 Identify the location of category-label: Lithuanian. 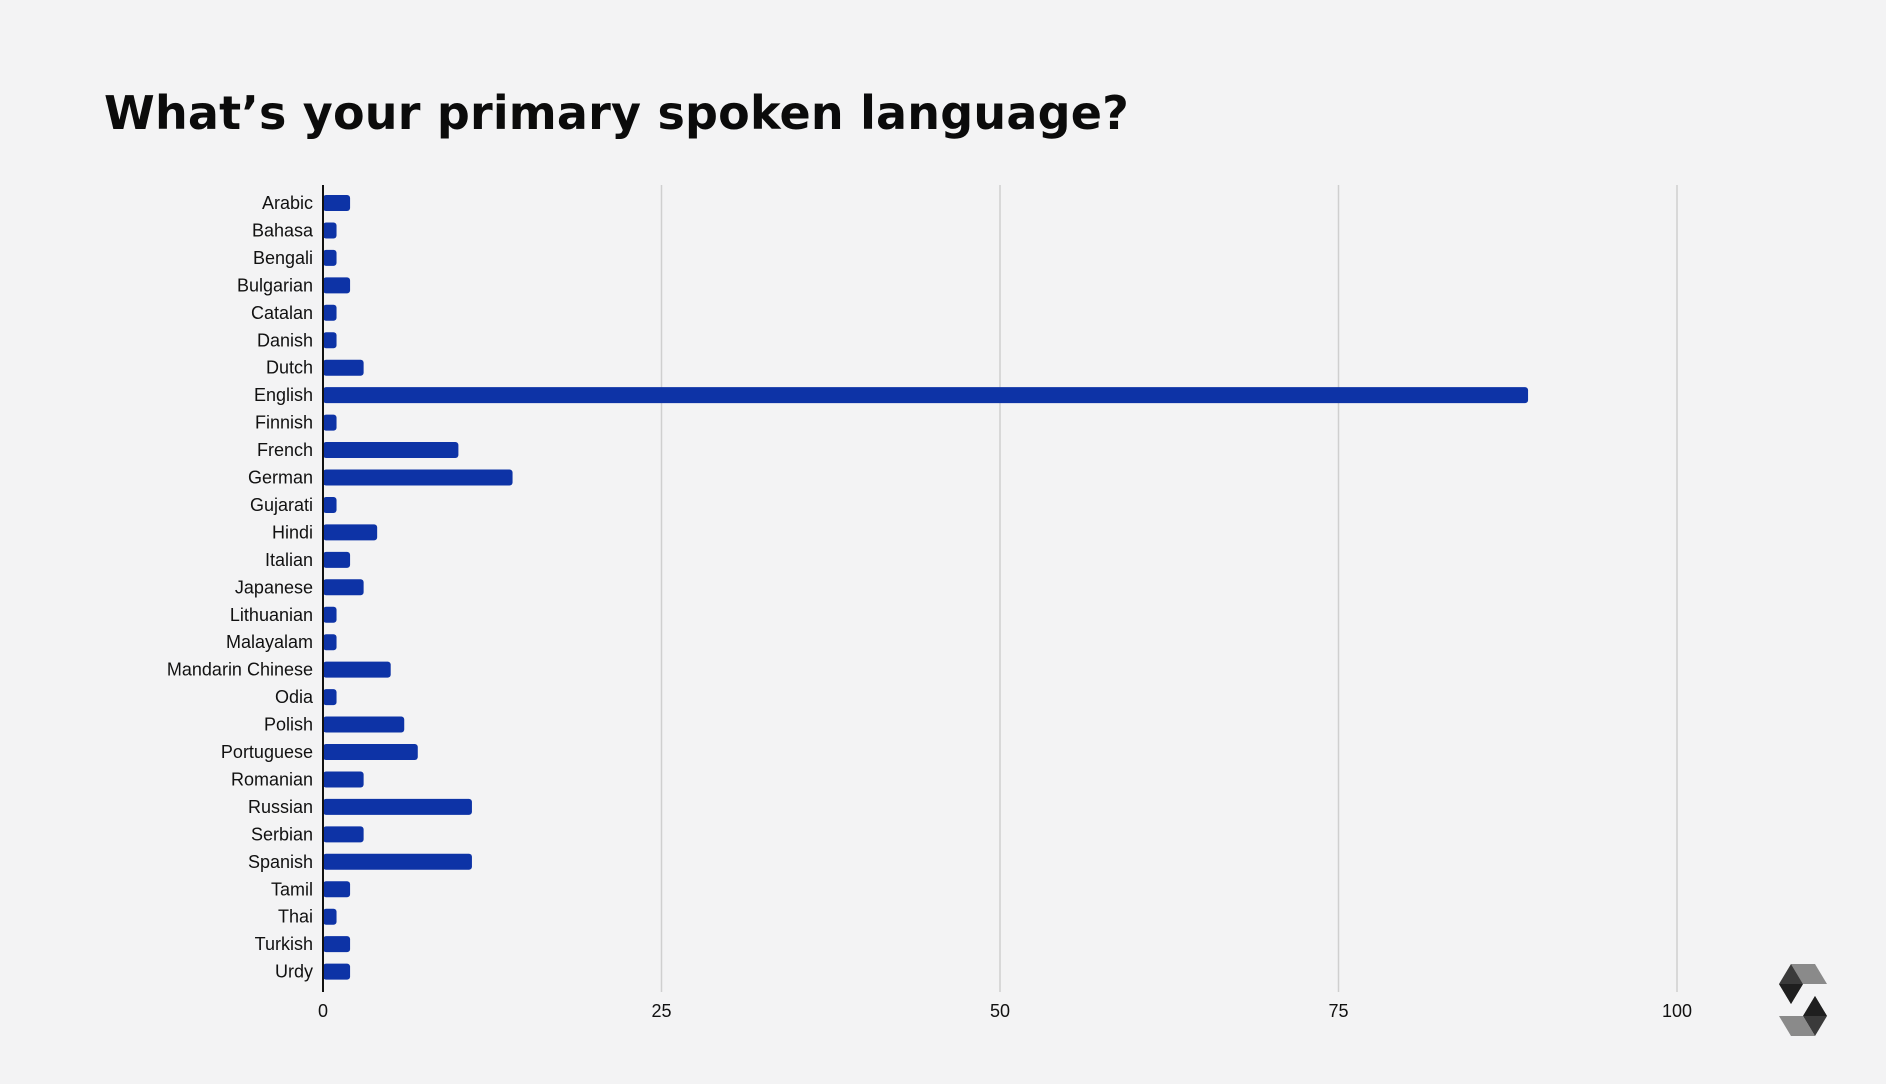
(271, 615).